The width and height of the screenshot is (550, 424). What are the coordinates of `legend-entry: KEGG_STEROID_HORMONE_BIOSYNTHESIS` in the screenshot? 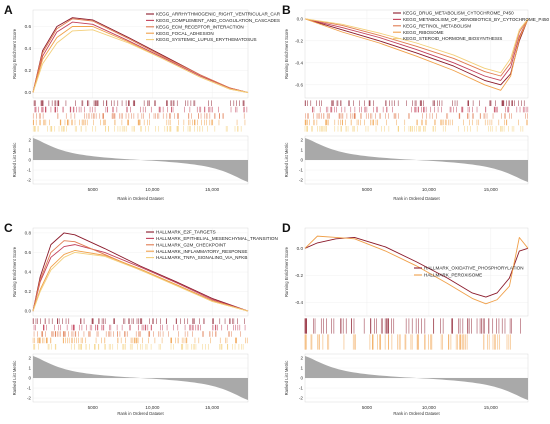 It's located at (452, 38).